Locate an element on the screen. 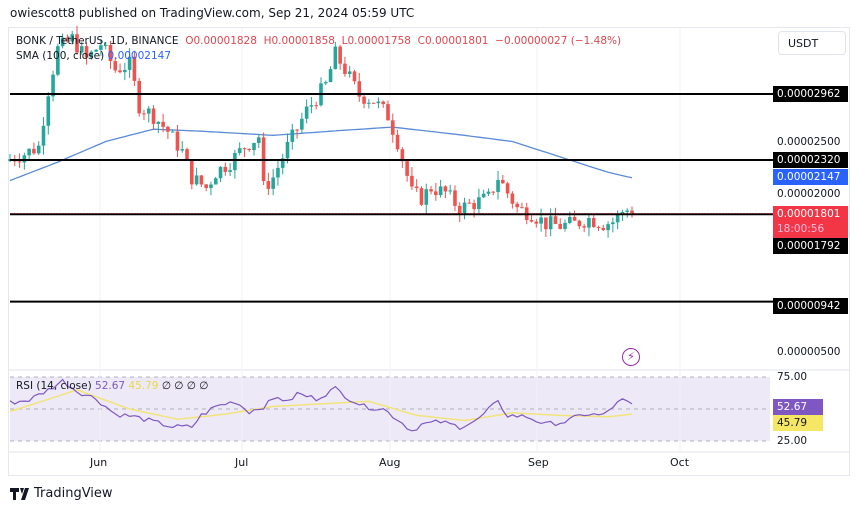 The width and height of the screenshot is (860, 511). time-label: Jul is located at coordinates (242, 462).